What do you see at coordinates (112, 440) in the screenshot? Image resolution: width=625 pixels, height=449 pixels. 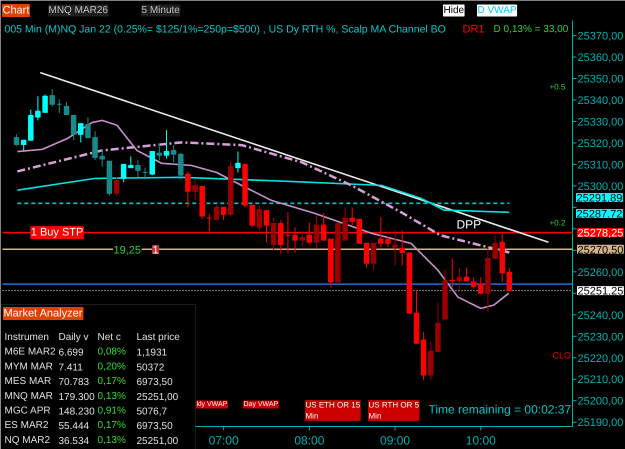 I see `text: 0,13%` at bounding box center [112, 440].